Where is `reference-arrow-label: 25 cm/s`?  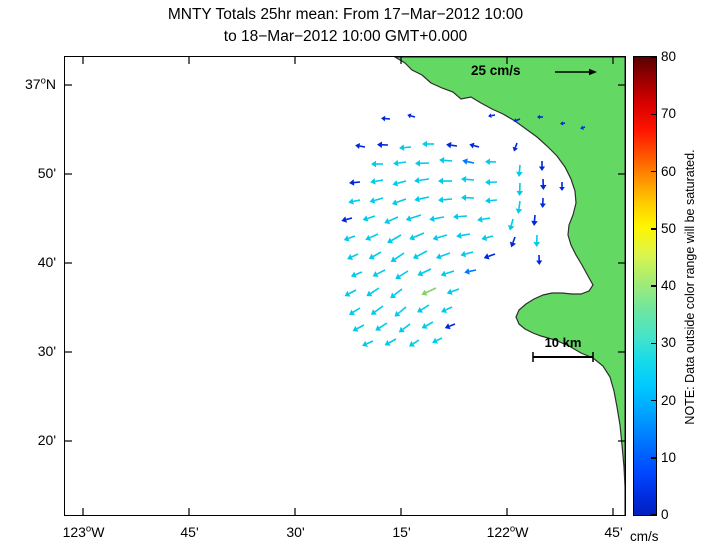
reference-arrow-label: 25 cm/s is located at coordinates (496, 70).